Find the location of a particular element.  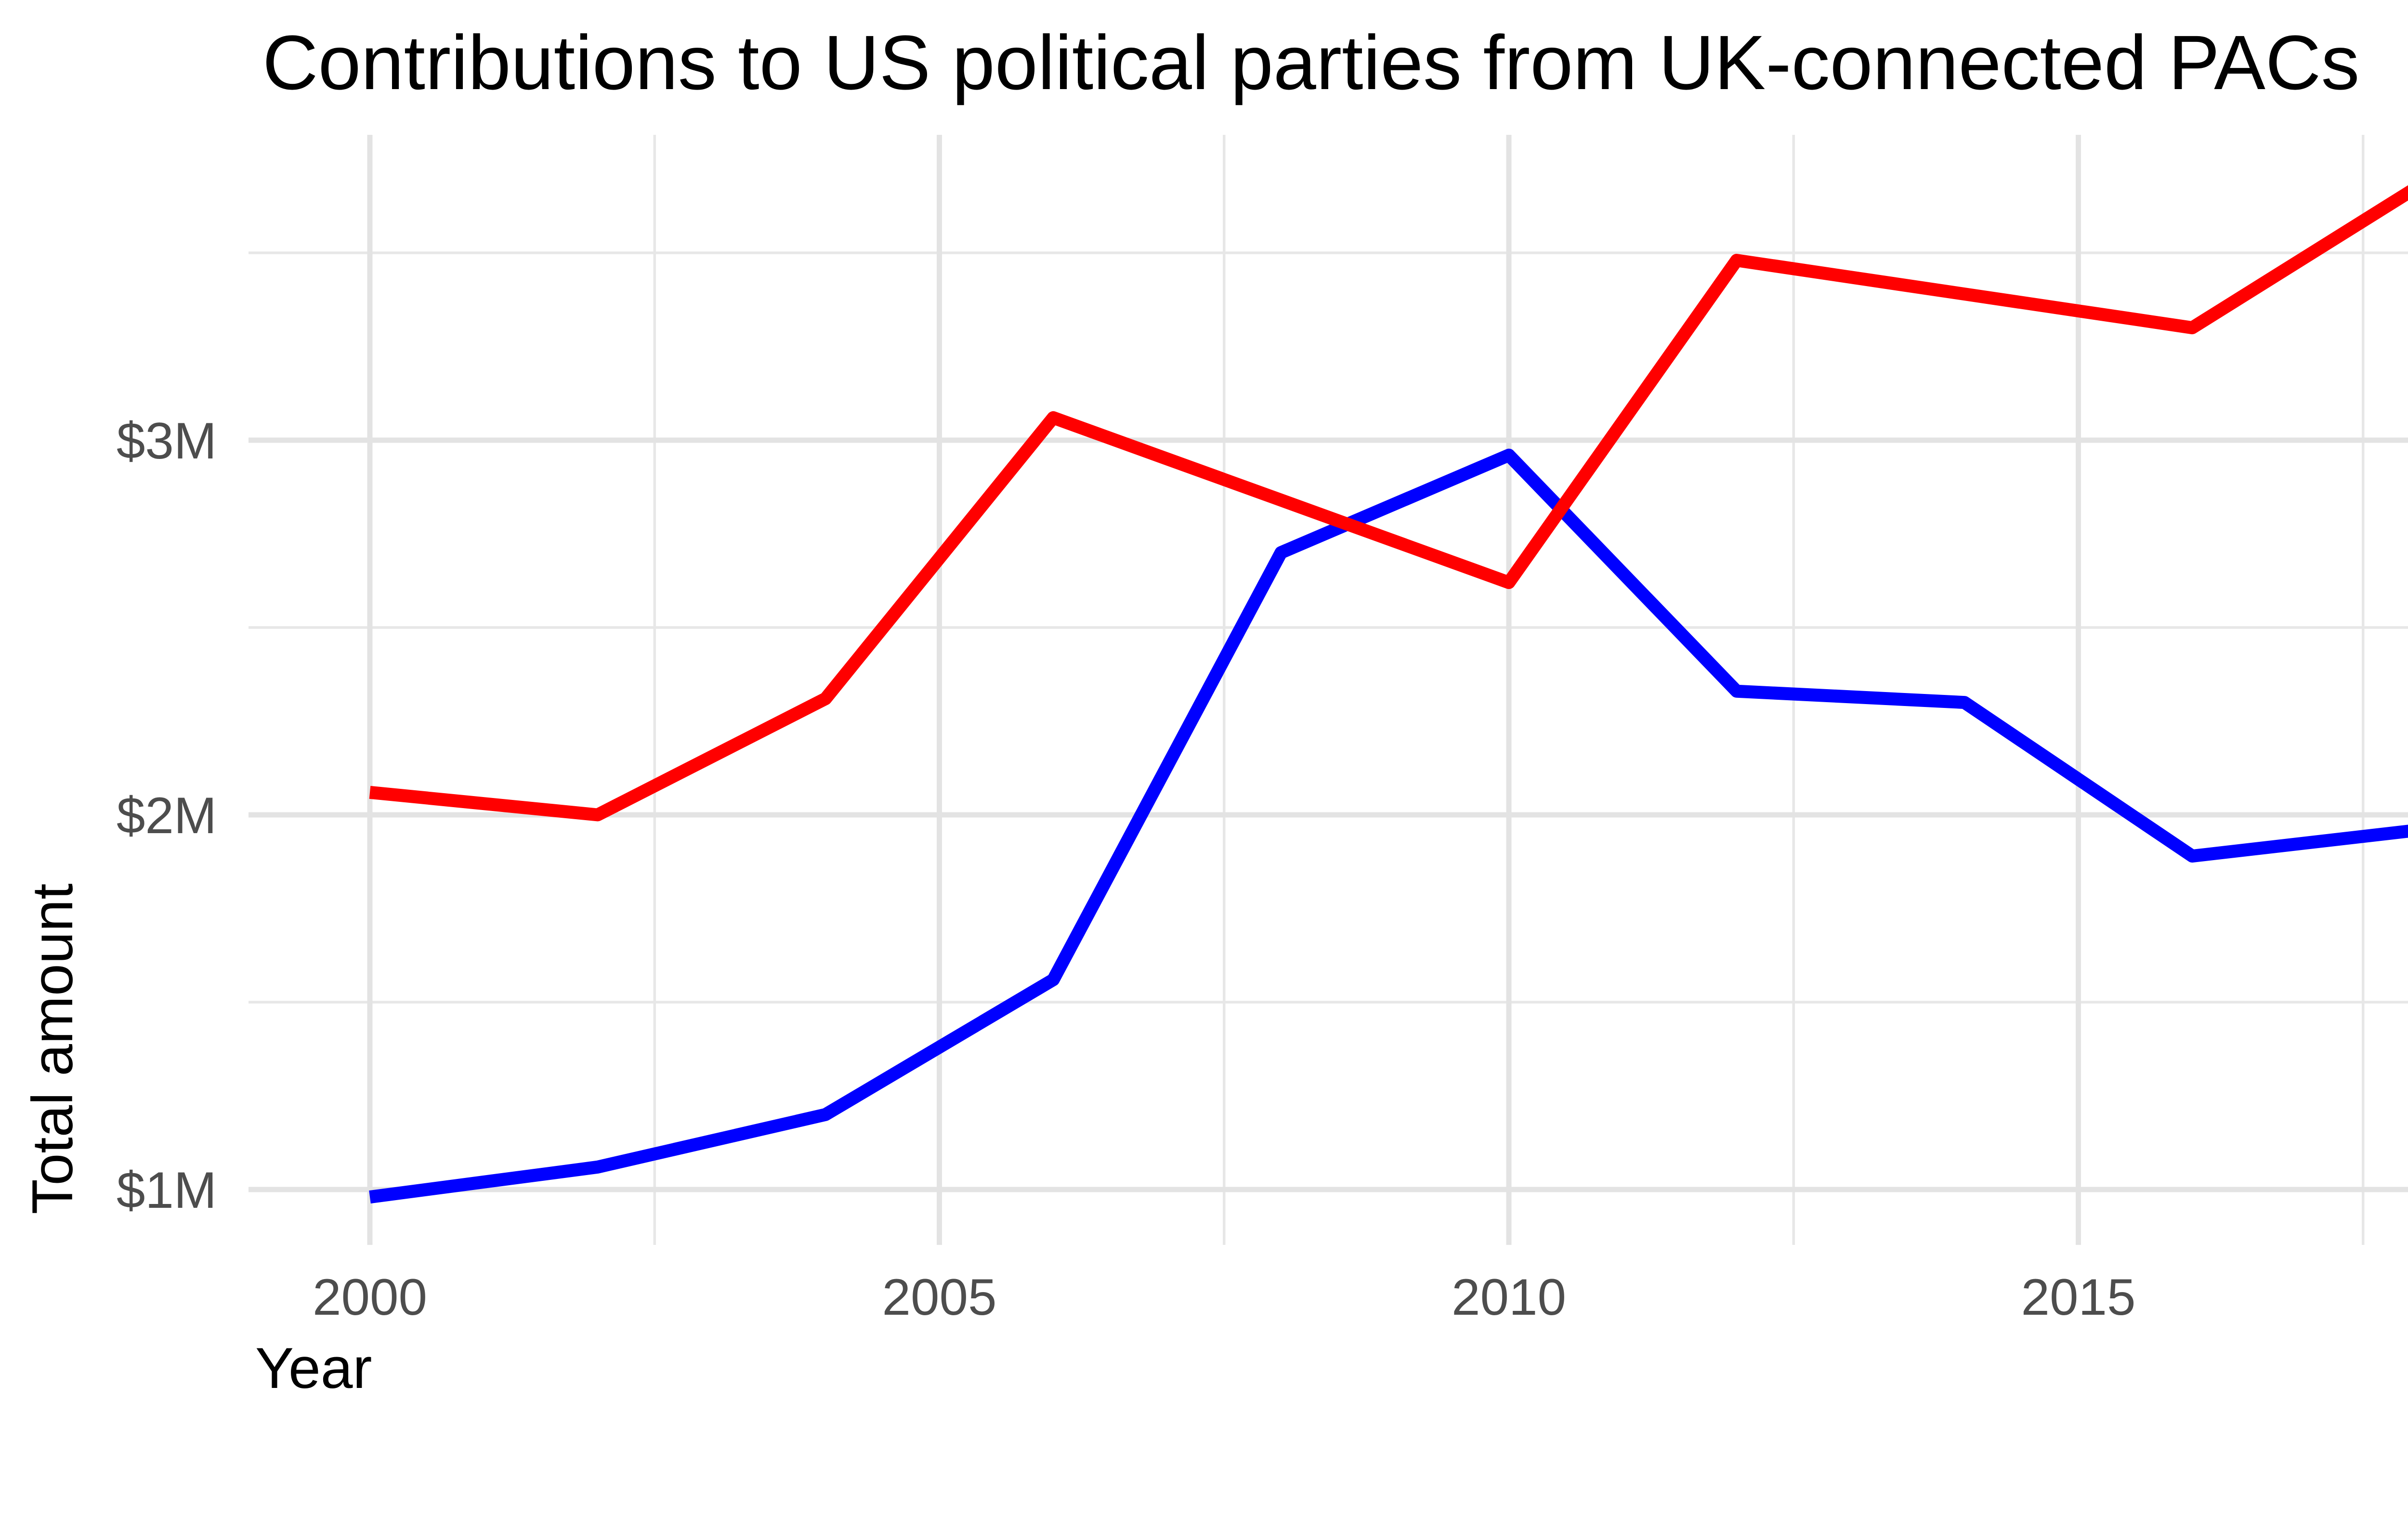

x-tick-label: 2000 is located at coordinates (370, 1297).